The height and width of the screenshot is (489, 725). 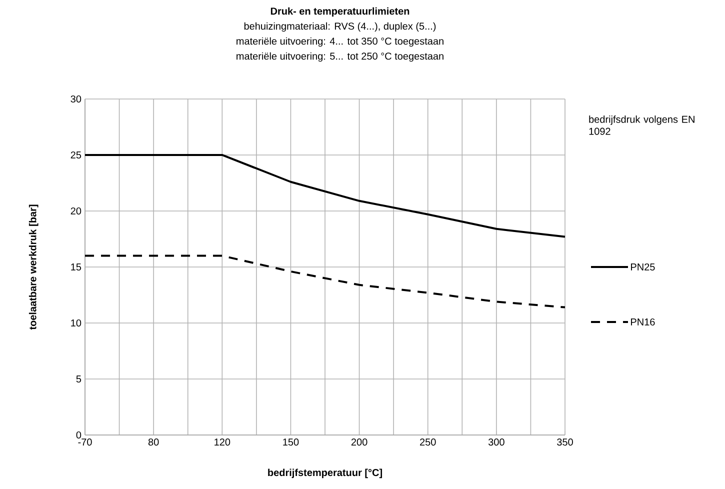 I want to click on y-tick-label: 20, so click(x=76, y=211).